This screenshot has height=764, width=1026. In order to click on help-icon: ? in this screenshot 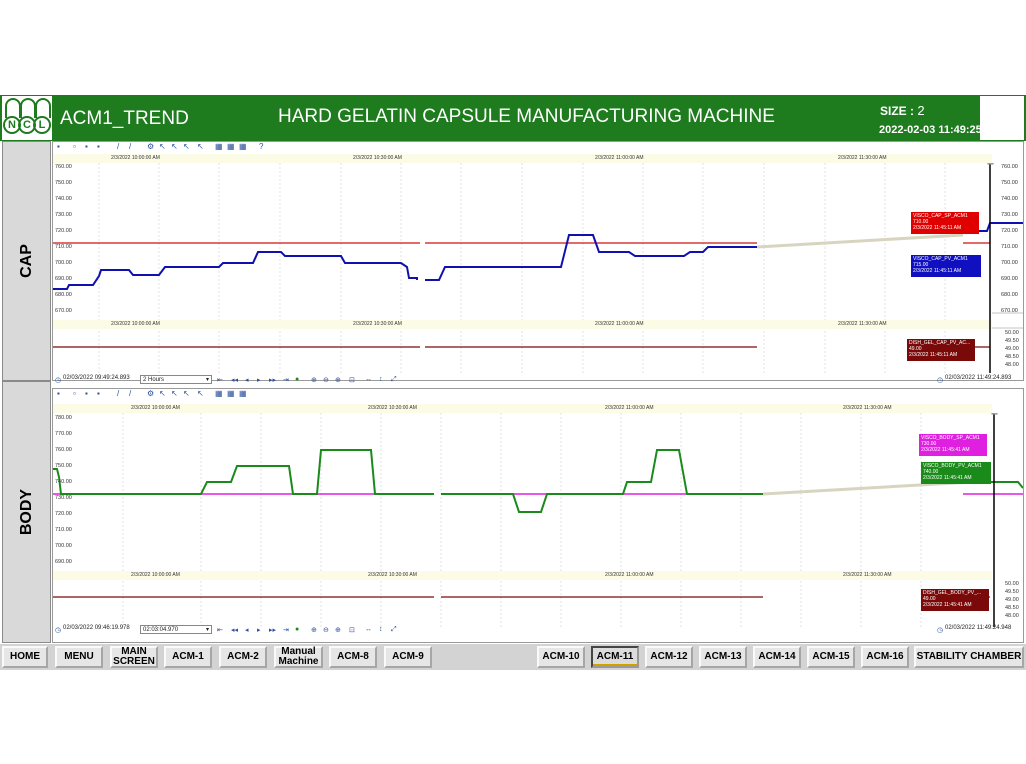, I will do `click(261, 146)`.